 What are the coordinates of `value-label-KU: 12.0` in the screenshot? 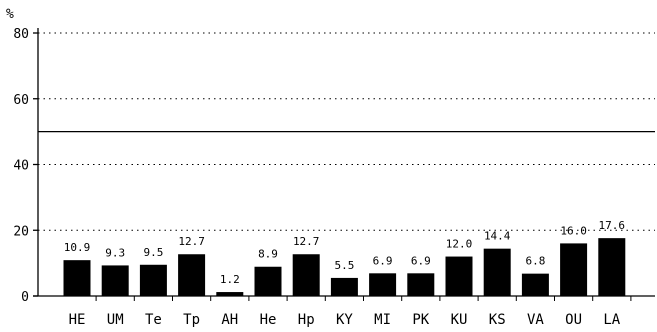 It's located at (459, 244).